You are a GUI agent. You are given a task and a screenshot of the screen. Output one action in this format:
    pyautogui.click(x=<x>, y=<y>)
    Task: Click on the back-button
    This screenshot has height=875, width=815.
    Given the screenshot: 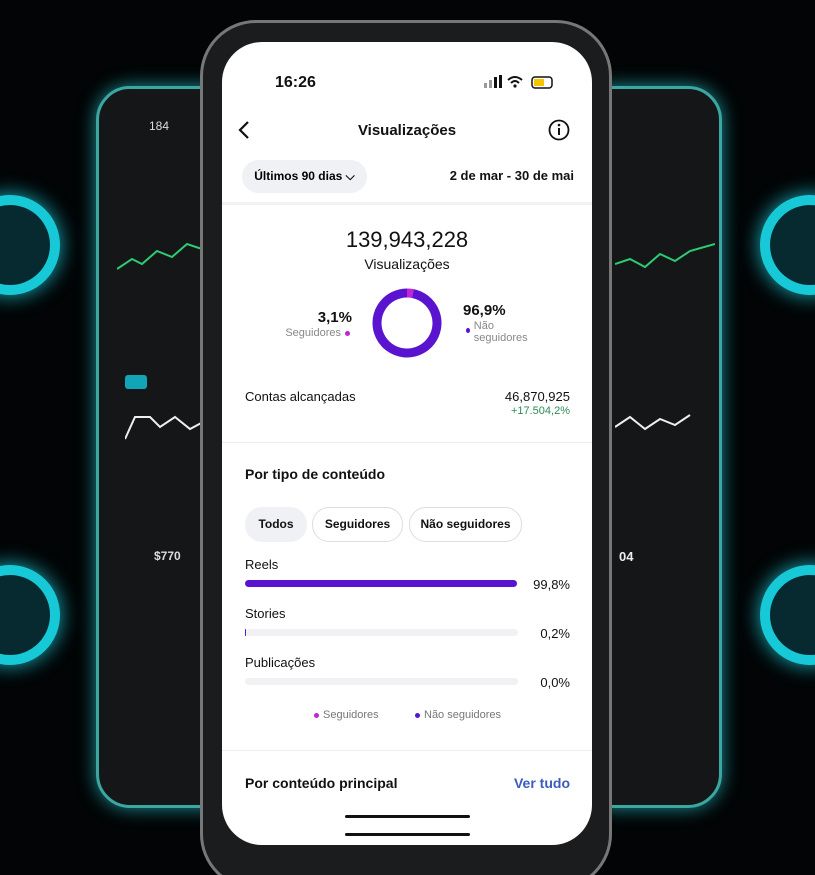 What is the action you would take?
    pyautogui.click(x=244, y=130)
    